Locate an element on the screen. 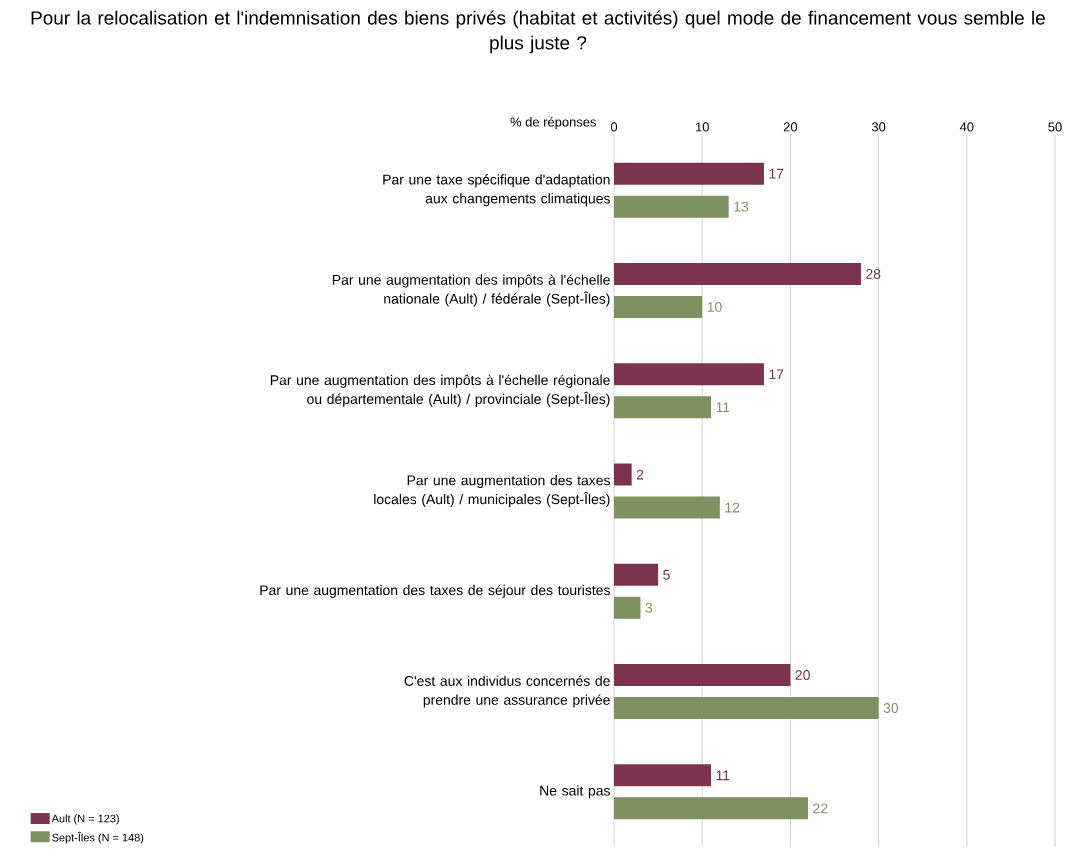 The image size is (1072, 855). data-label: 30 is located at coordinates (891, 708).